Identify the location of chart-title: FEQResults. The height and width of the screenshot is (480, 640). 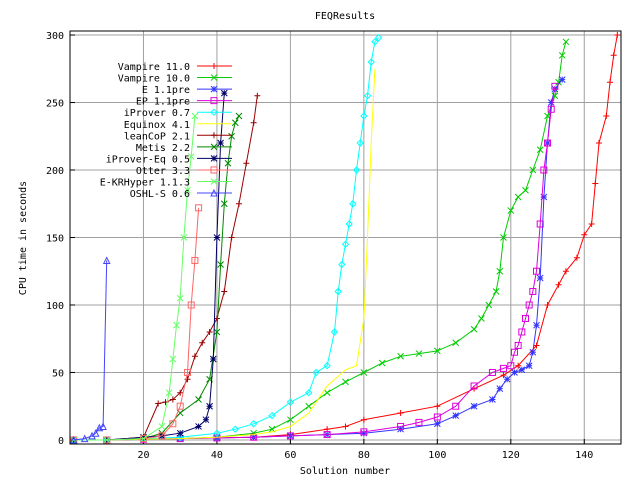
(345, 16).